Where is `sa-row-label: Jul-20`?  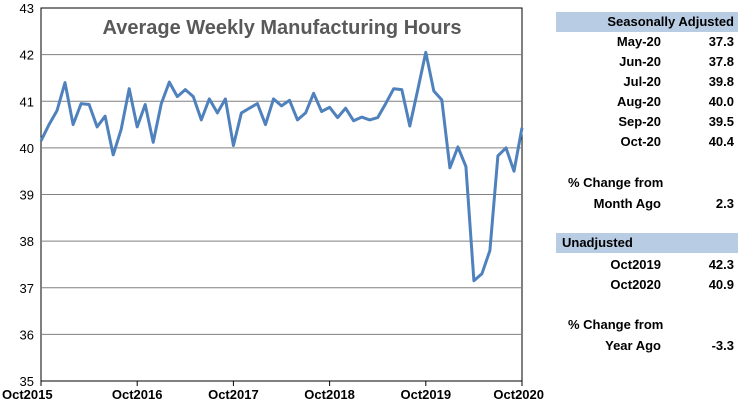 sa-row-label: Jul-20 is located at coordinates (642, 81).